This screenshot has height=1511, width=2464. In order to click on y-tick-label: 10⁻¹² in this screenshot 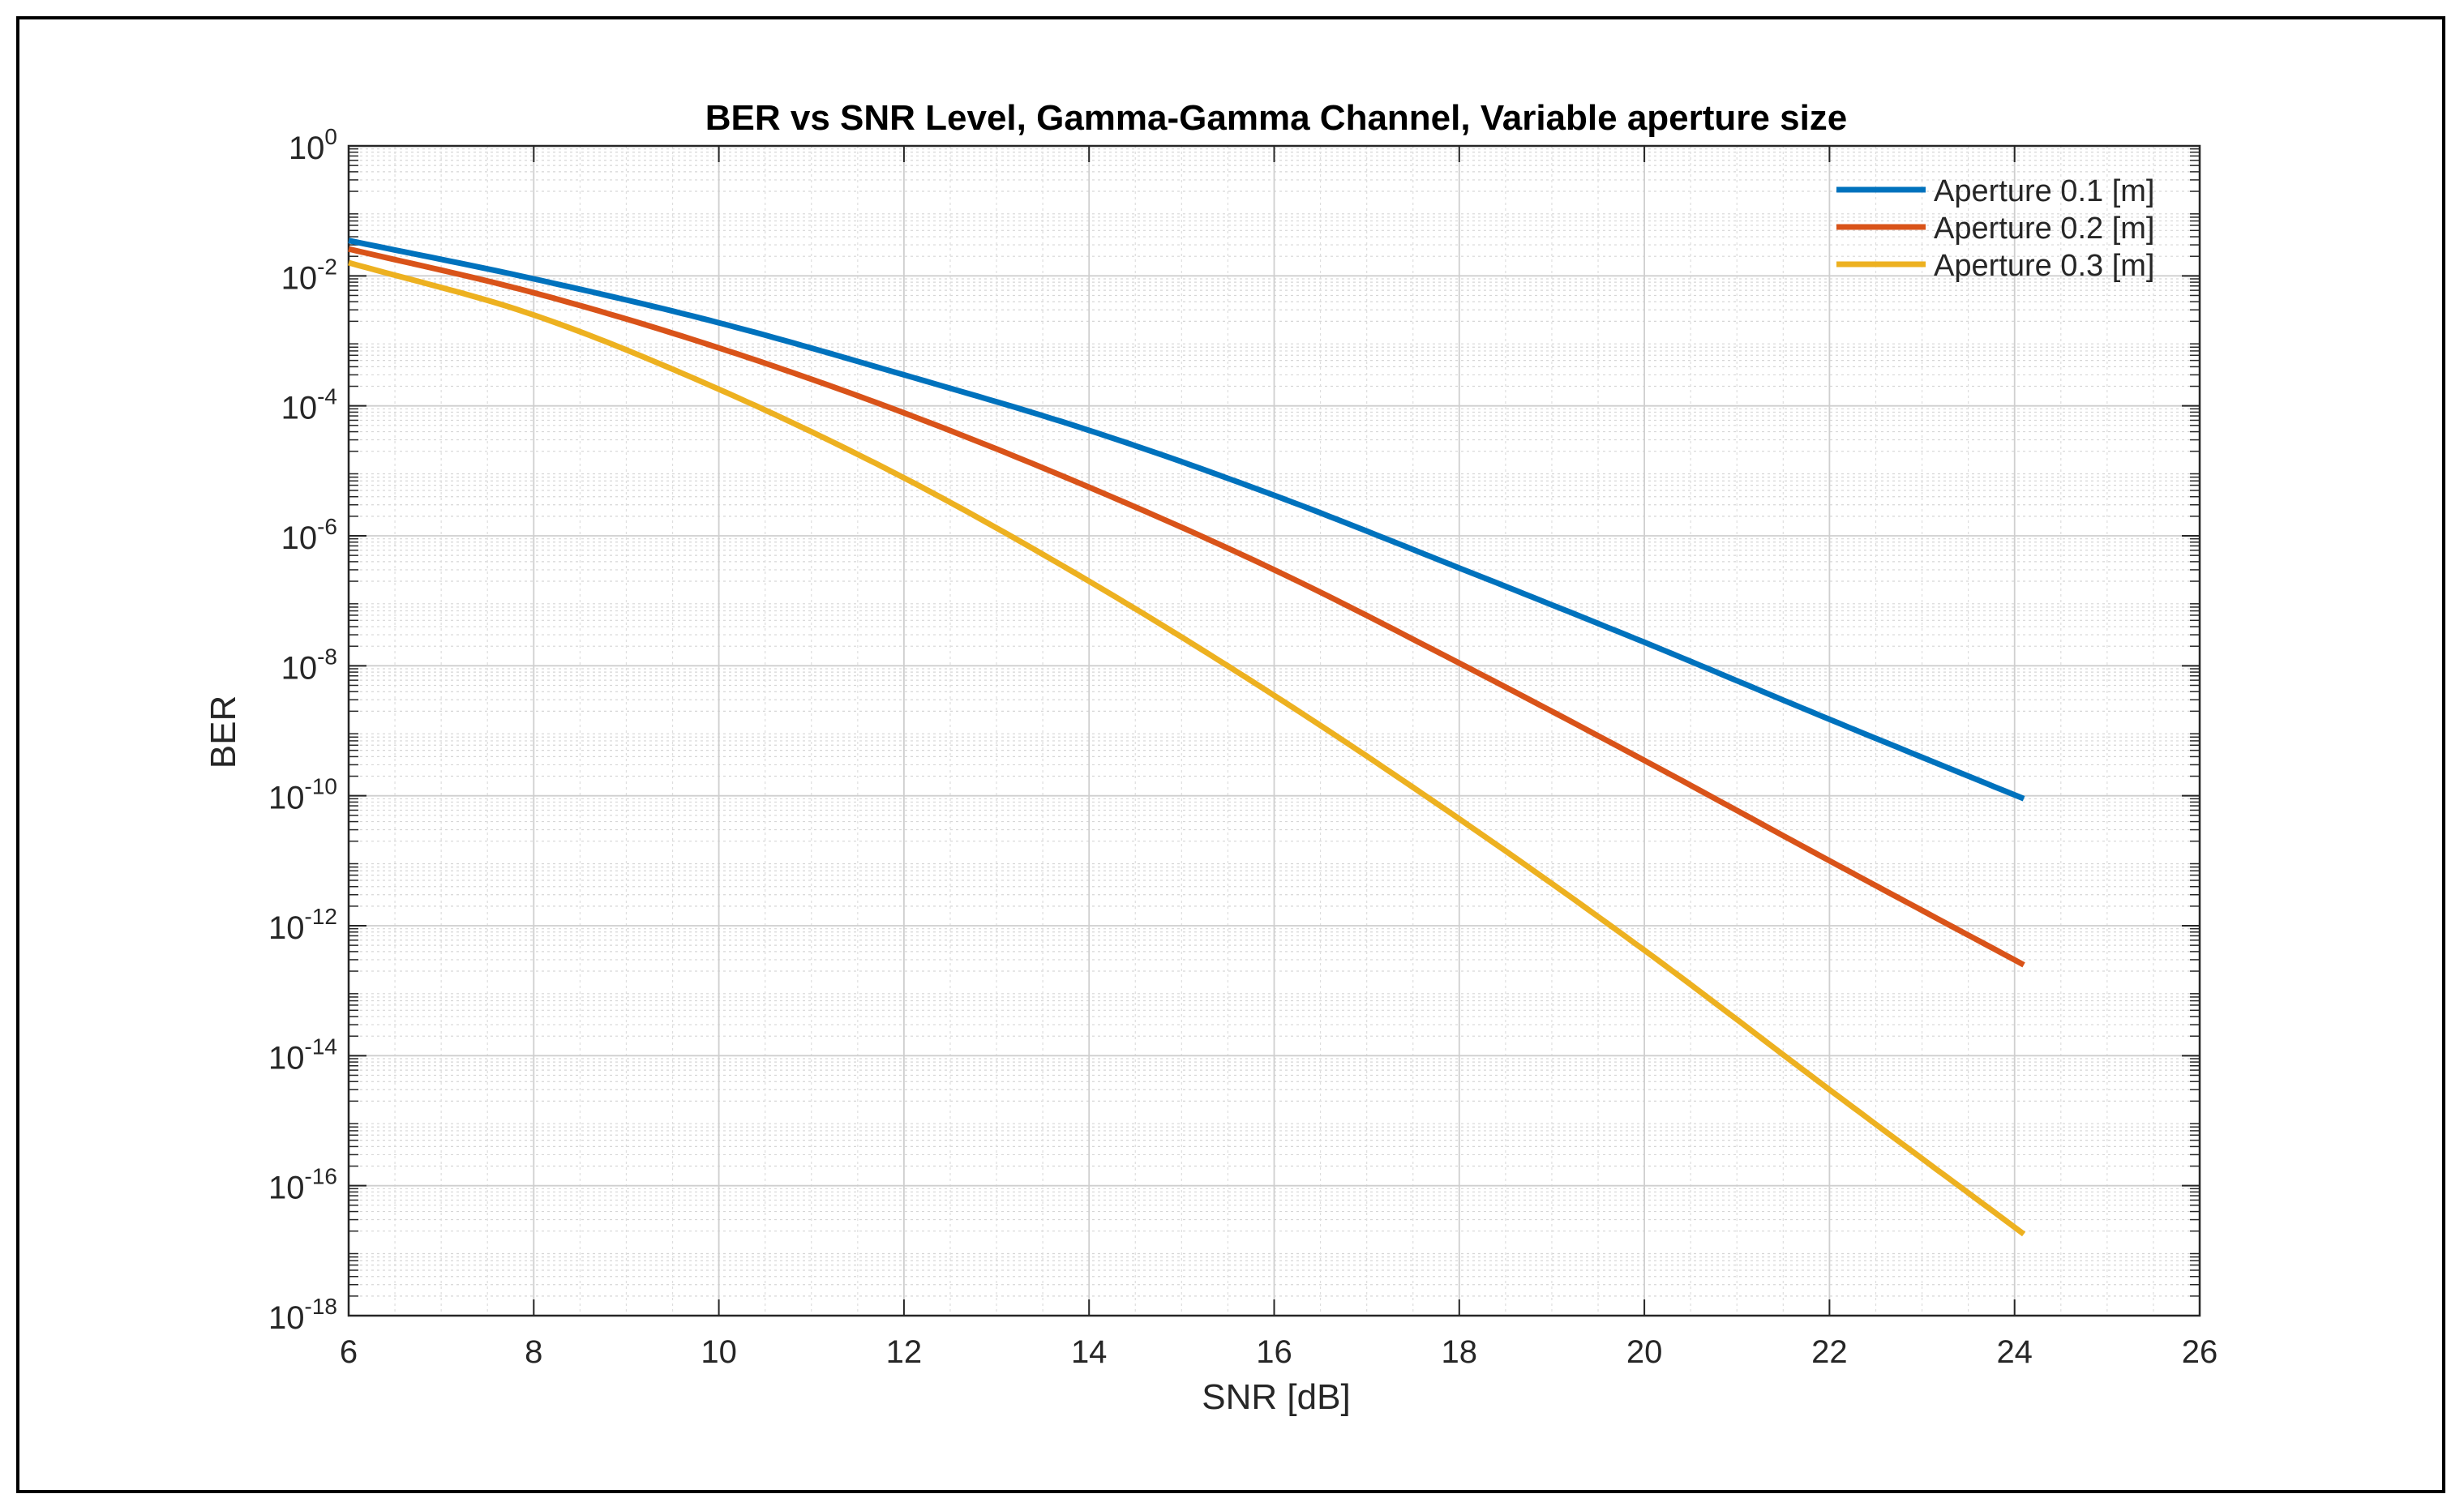, I will do `click(302, 925)`.